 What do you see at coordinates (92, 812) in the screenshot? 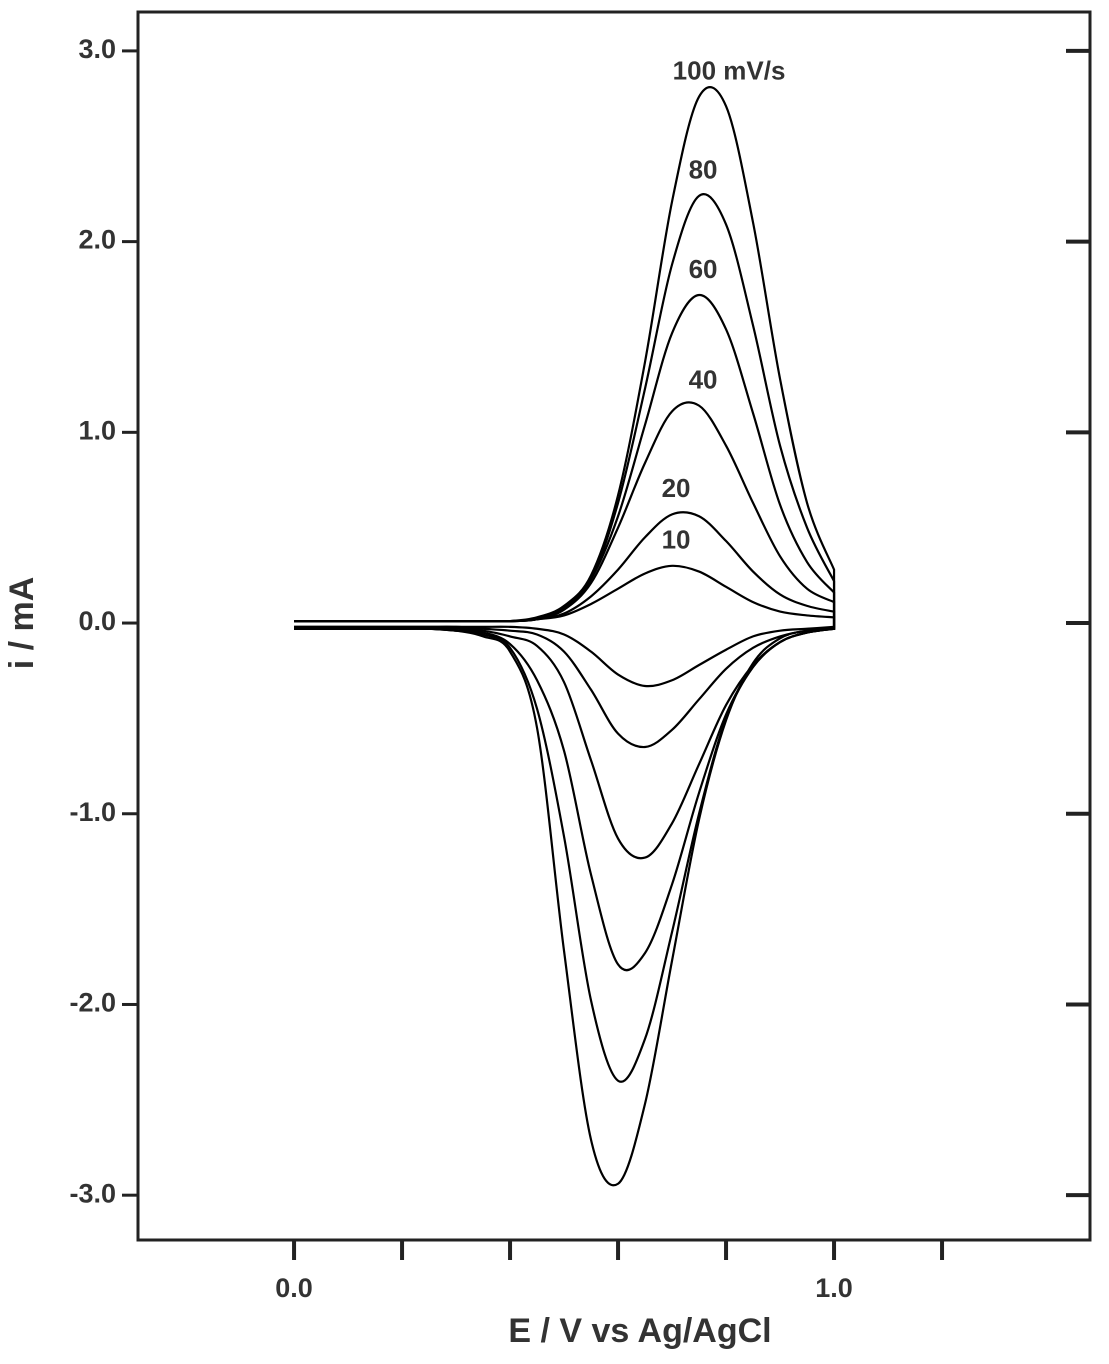
I see `y-tick-label: -1.0` at bounding box center [92, 812].